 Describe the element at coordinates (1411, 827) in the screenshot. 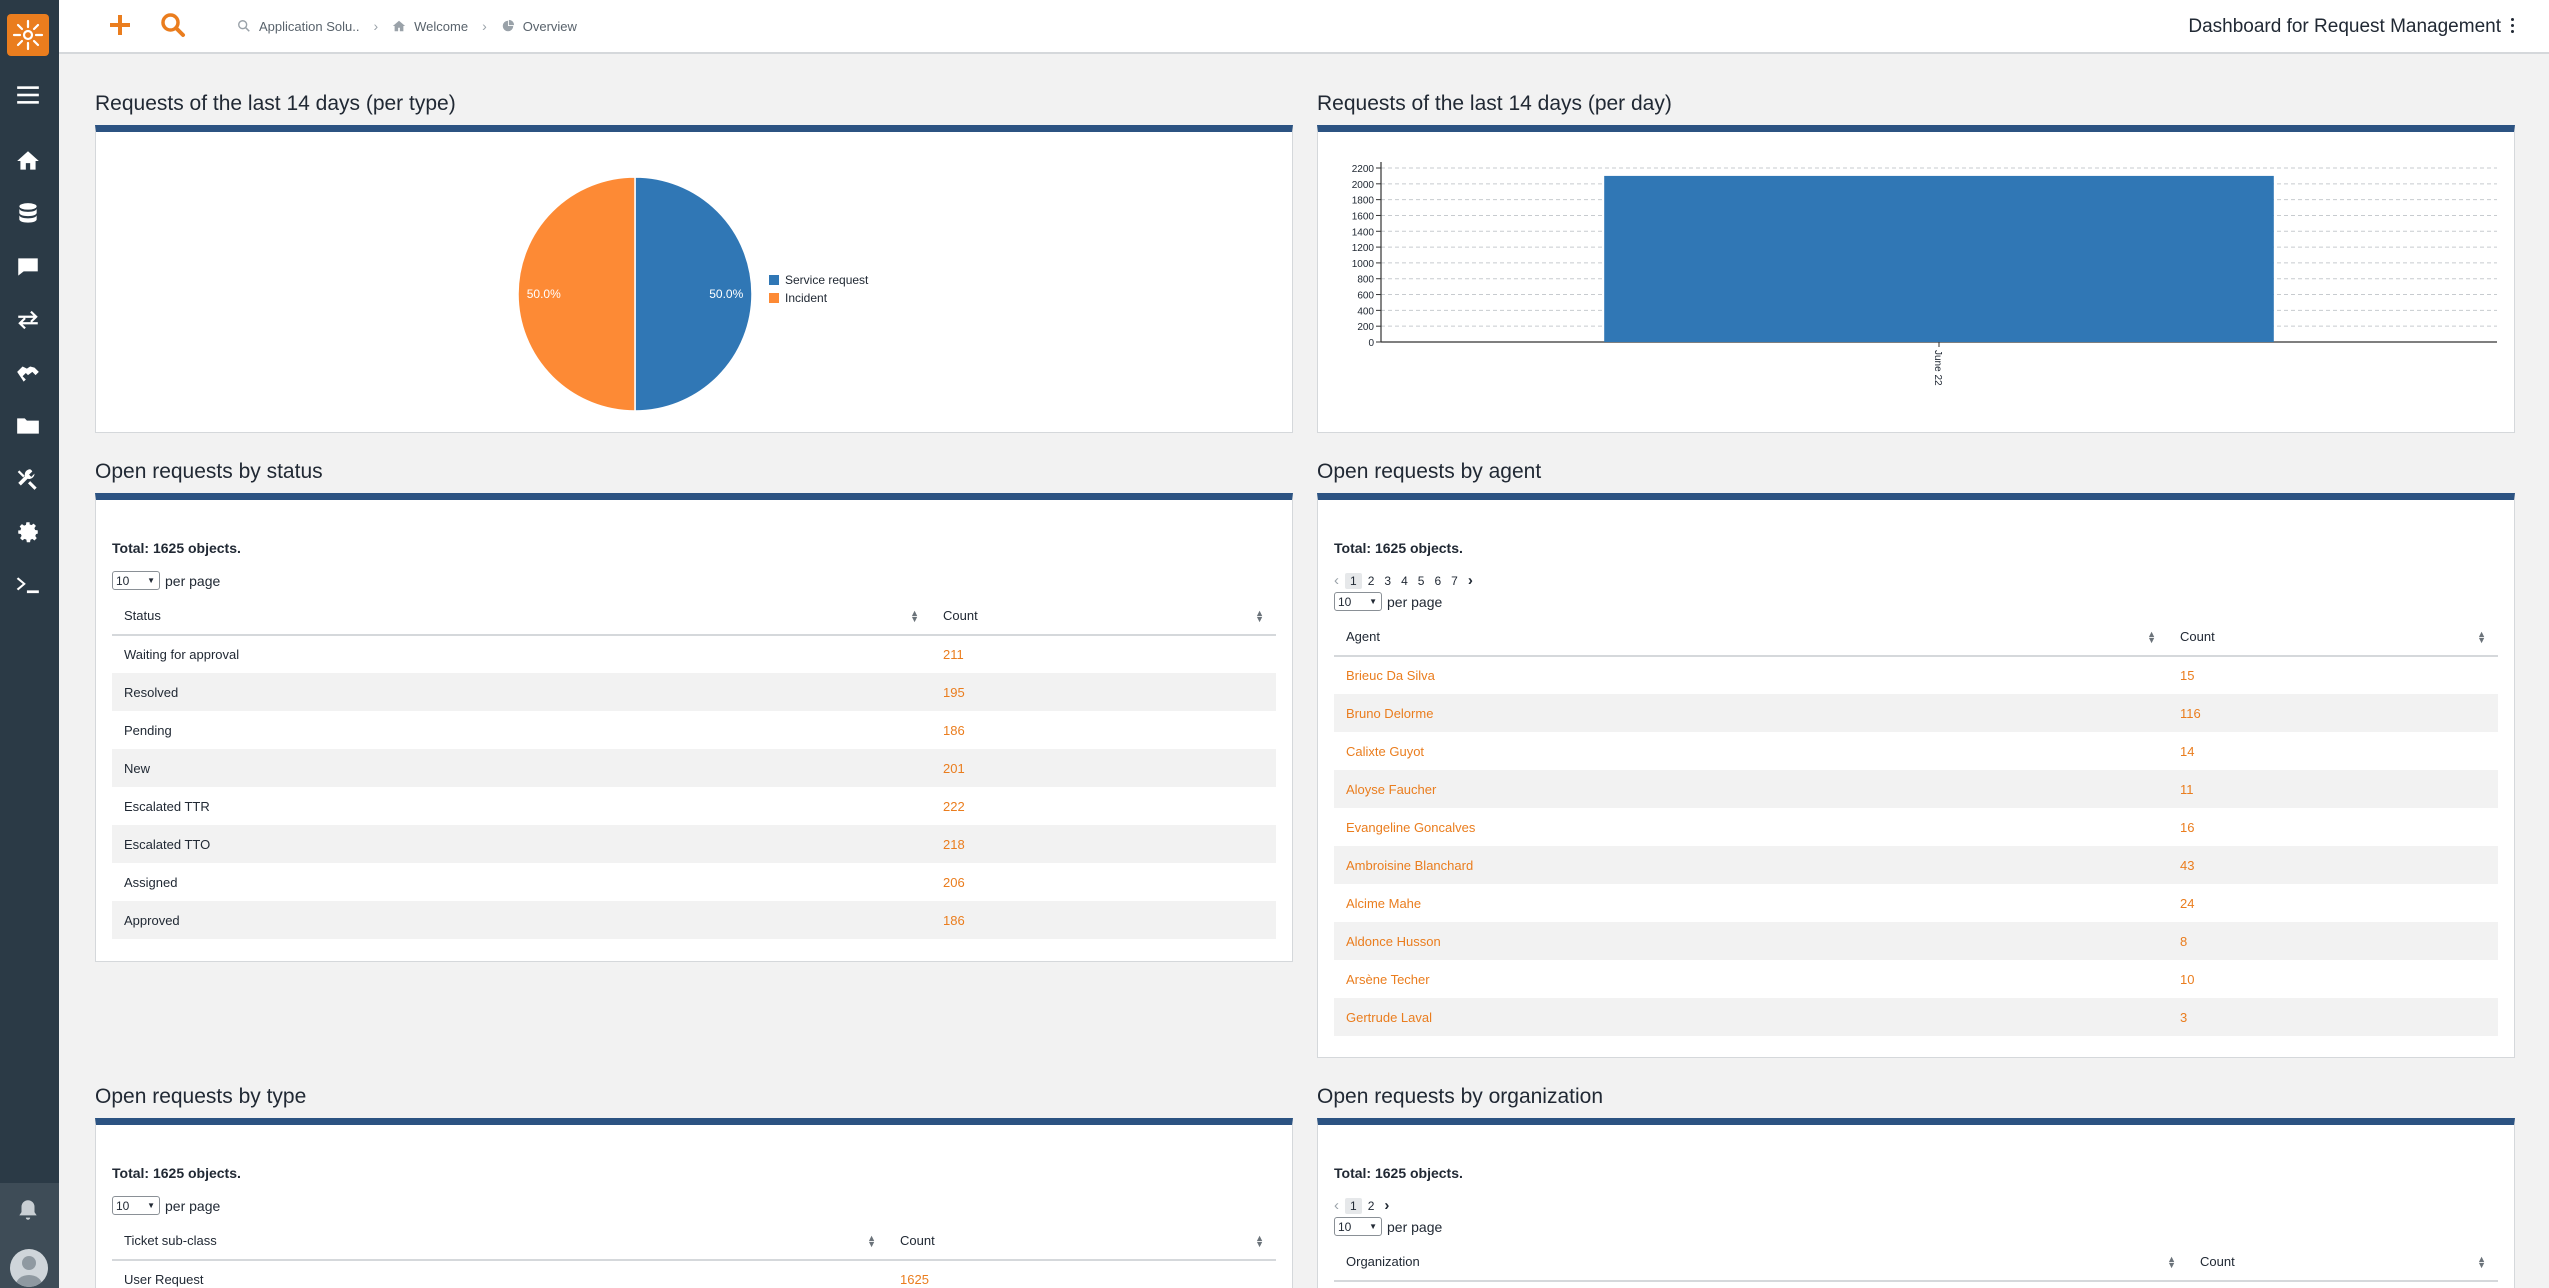

I see `cell-name-link: Evangeline Goncalves` at that location.